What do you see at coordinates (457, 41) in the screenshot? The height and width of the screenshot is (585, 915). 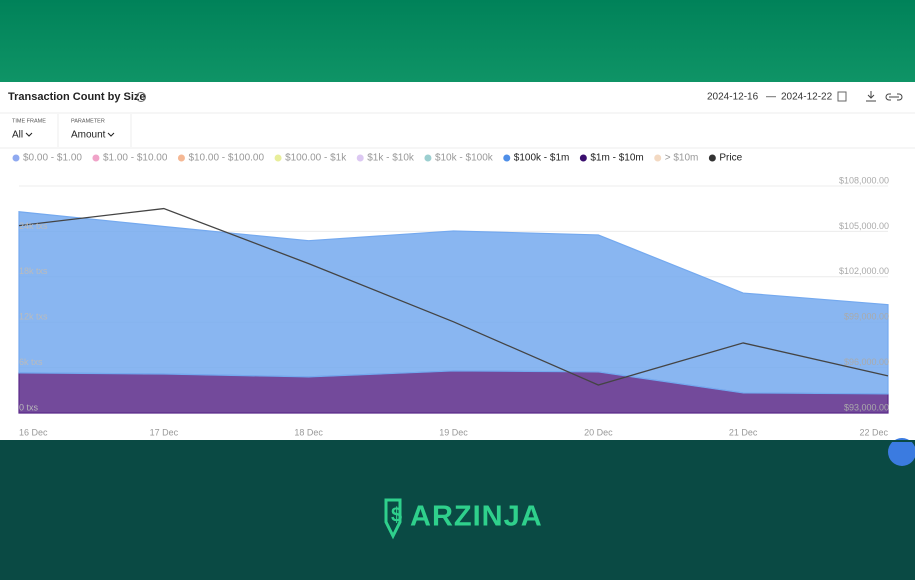 I see `top-banner` at bounding box center [457, 41].